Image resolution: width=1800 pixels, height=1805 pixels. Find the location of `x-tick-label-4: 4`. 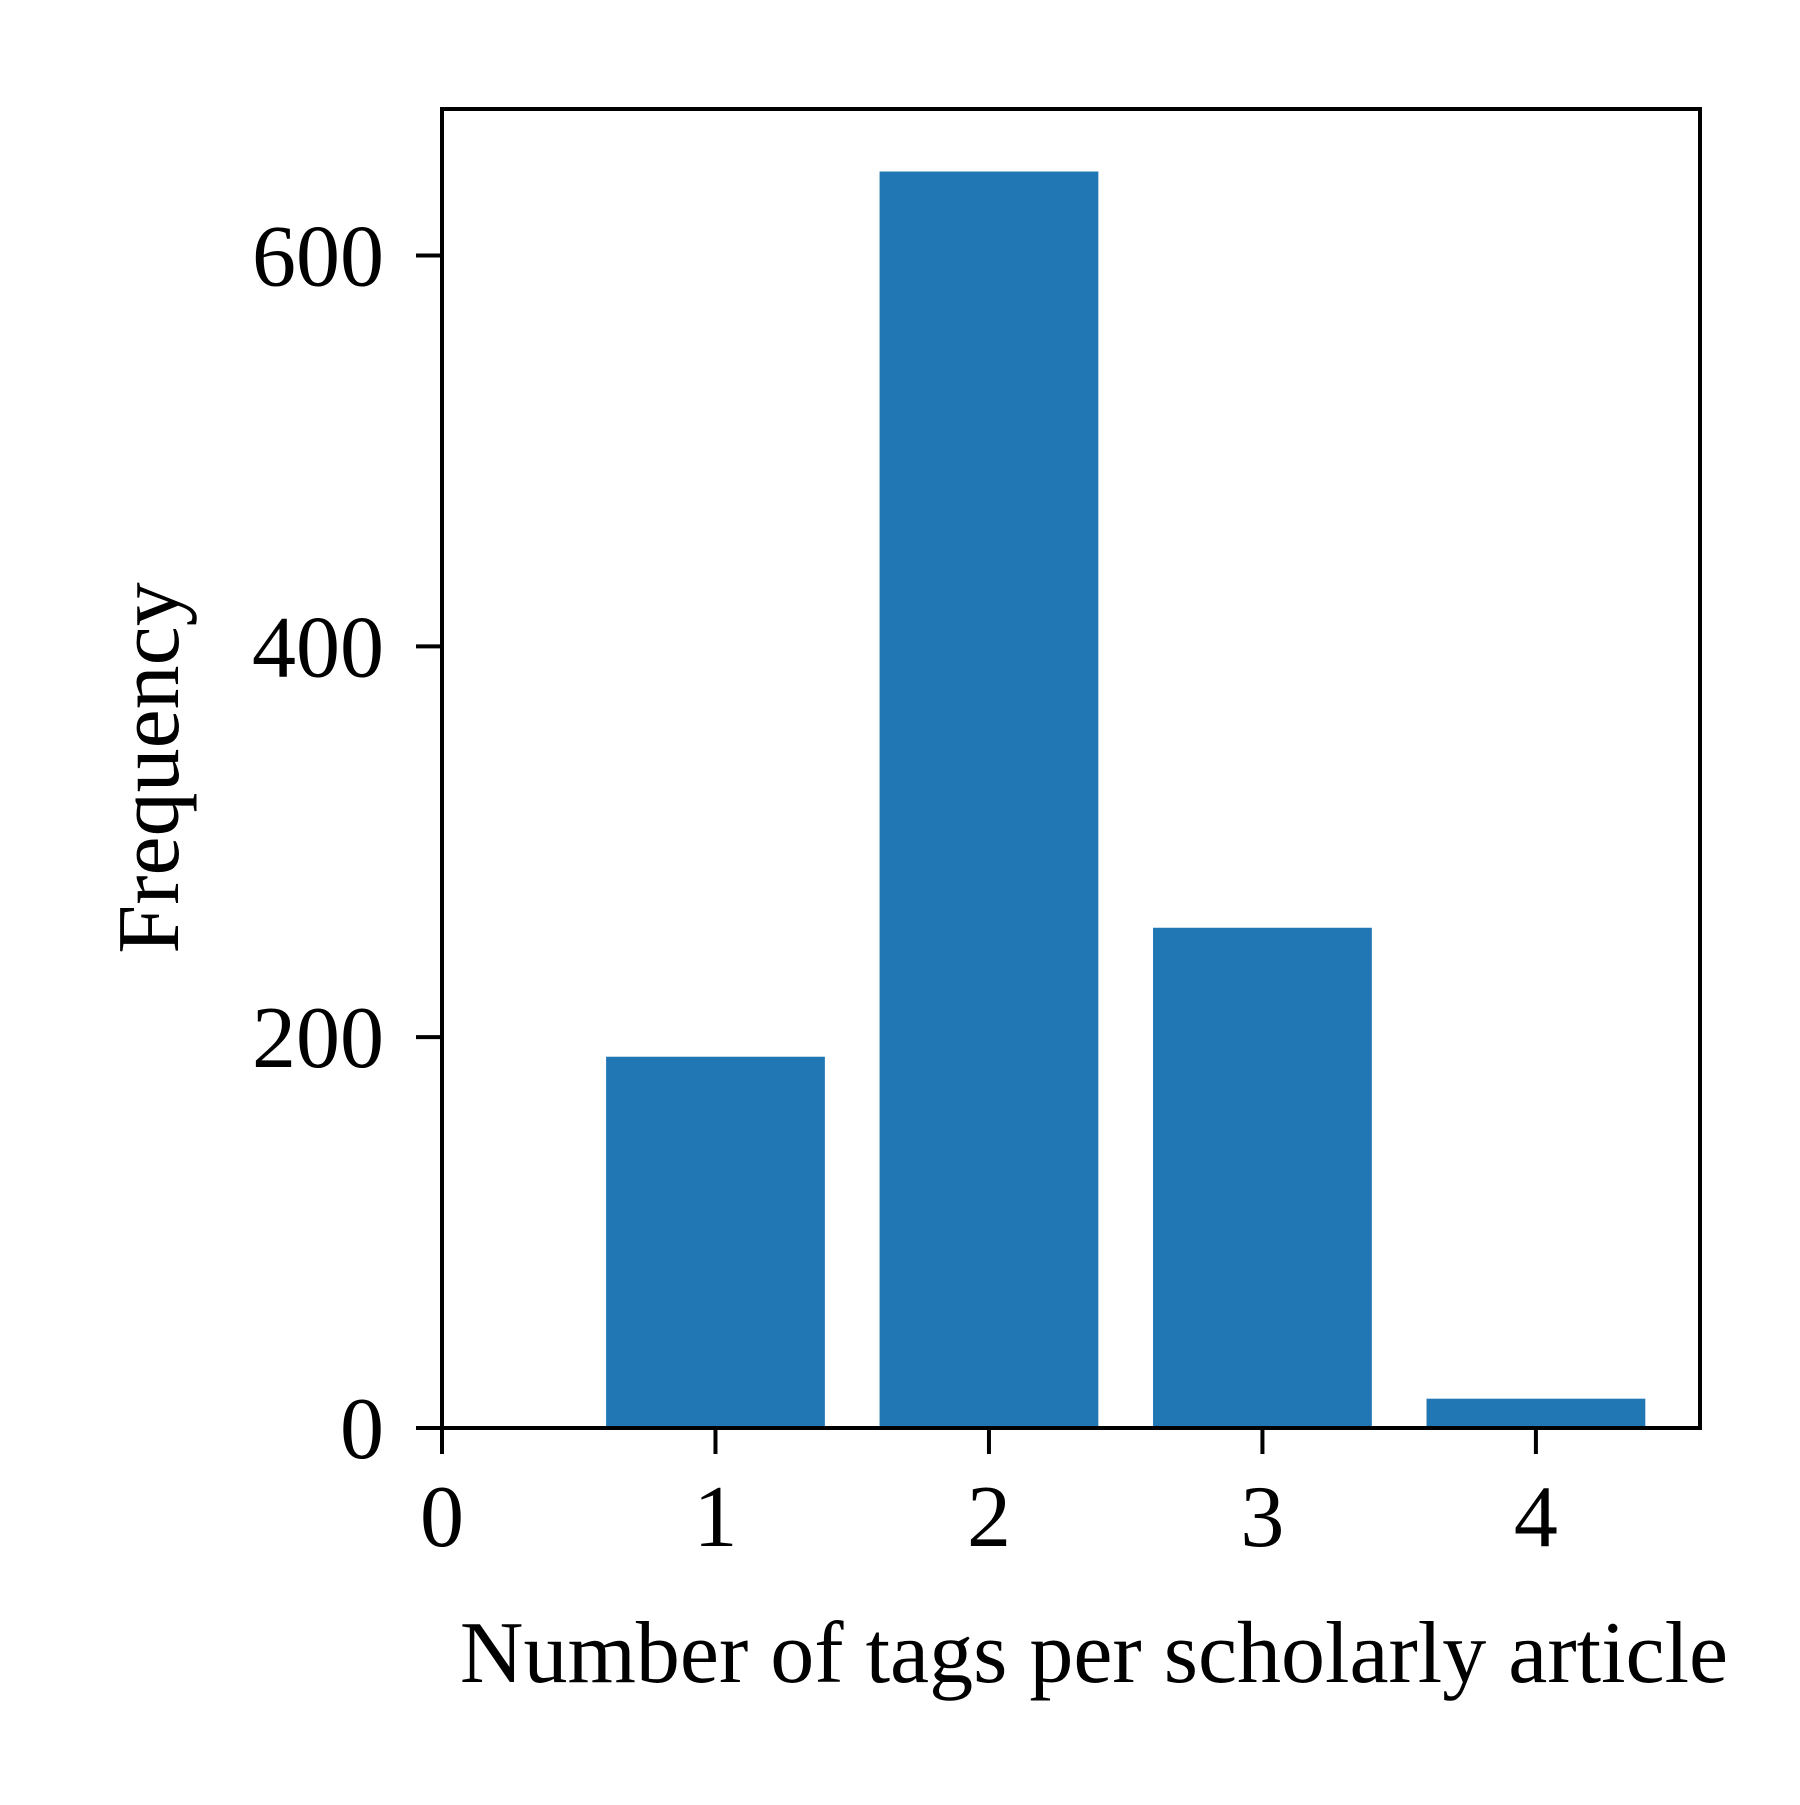

x-tick-label-4: 4 is located at coordinates (1536, 1517).